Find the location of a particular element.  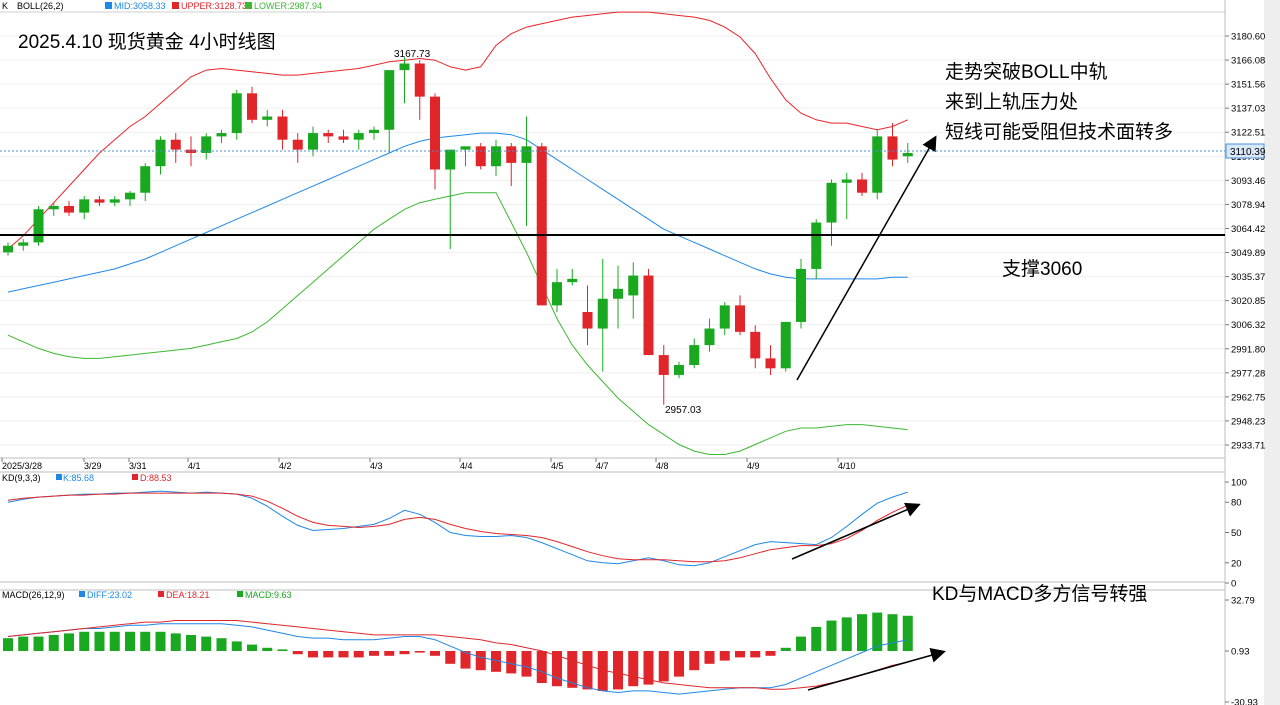

macd-dea-line is located at coordinates (457, 655).